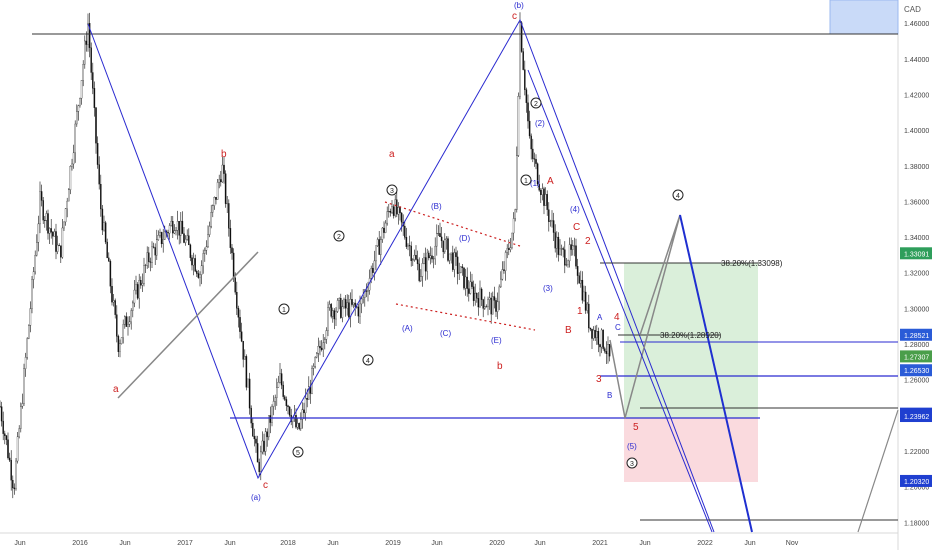  I want to click on x-tick-label: 2017, so click(185, 543).